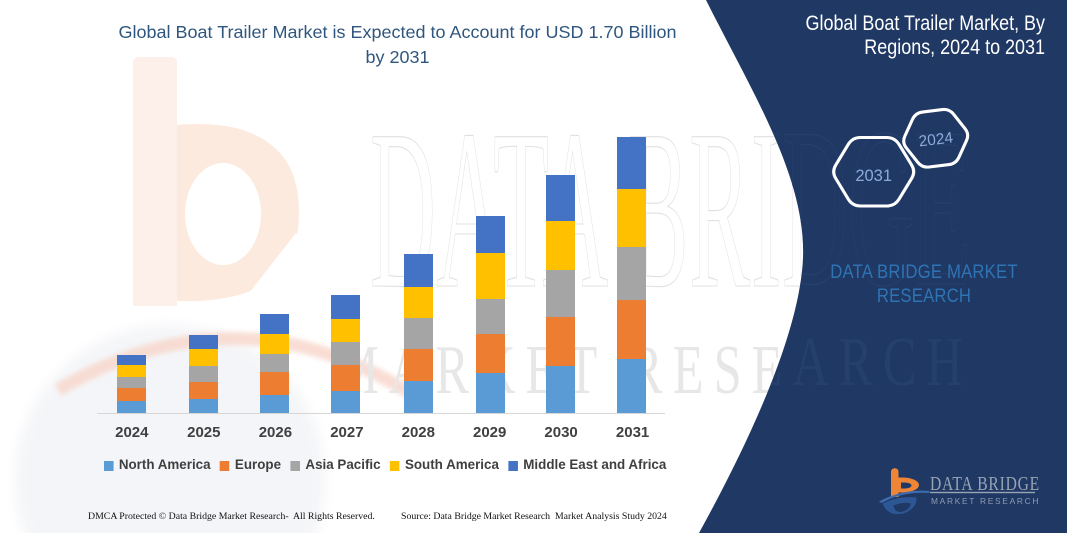 The image size is (1067, 533). I want to click on svg-text: 2031, so click(873, 176).